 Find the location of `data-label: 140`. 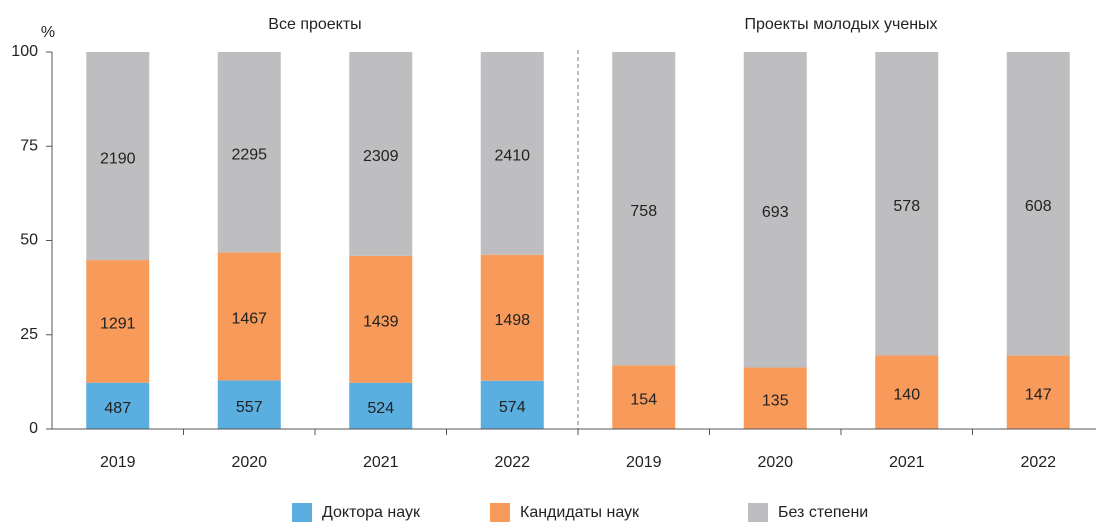

data-label: 140 is located at coordinates (906, 394).